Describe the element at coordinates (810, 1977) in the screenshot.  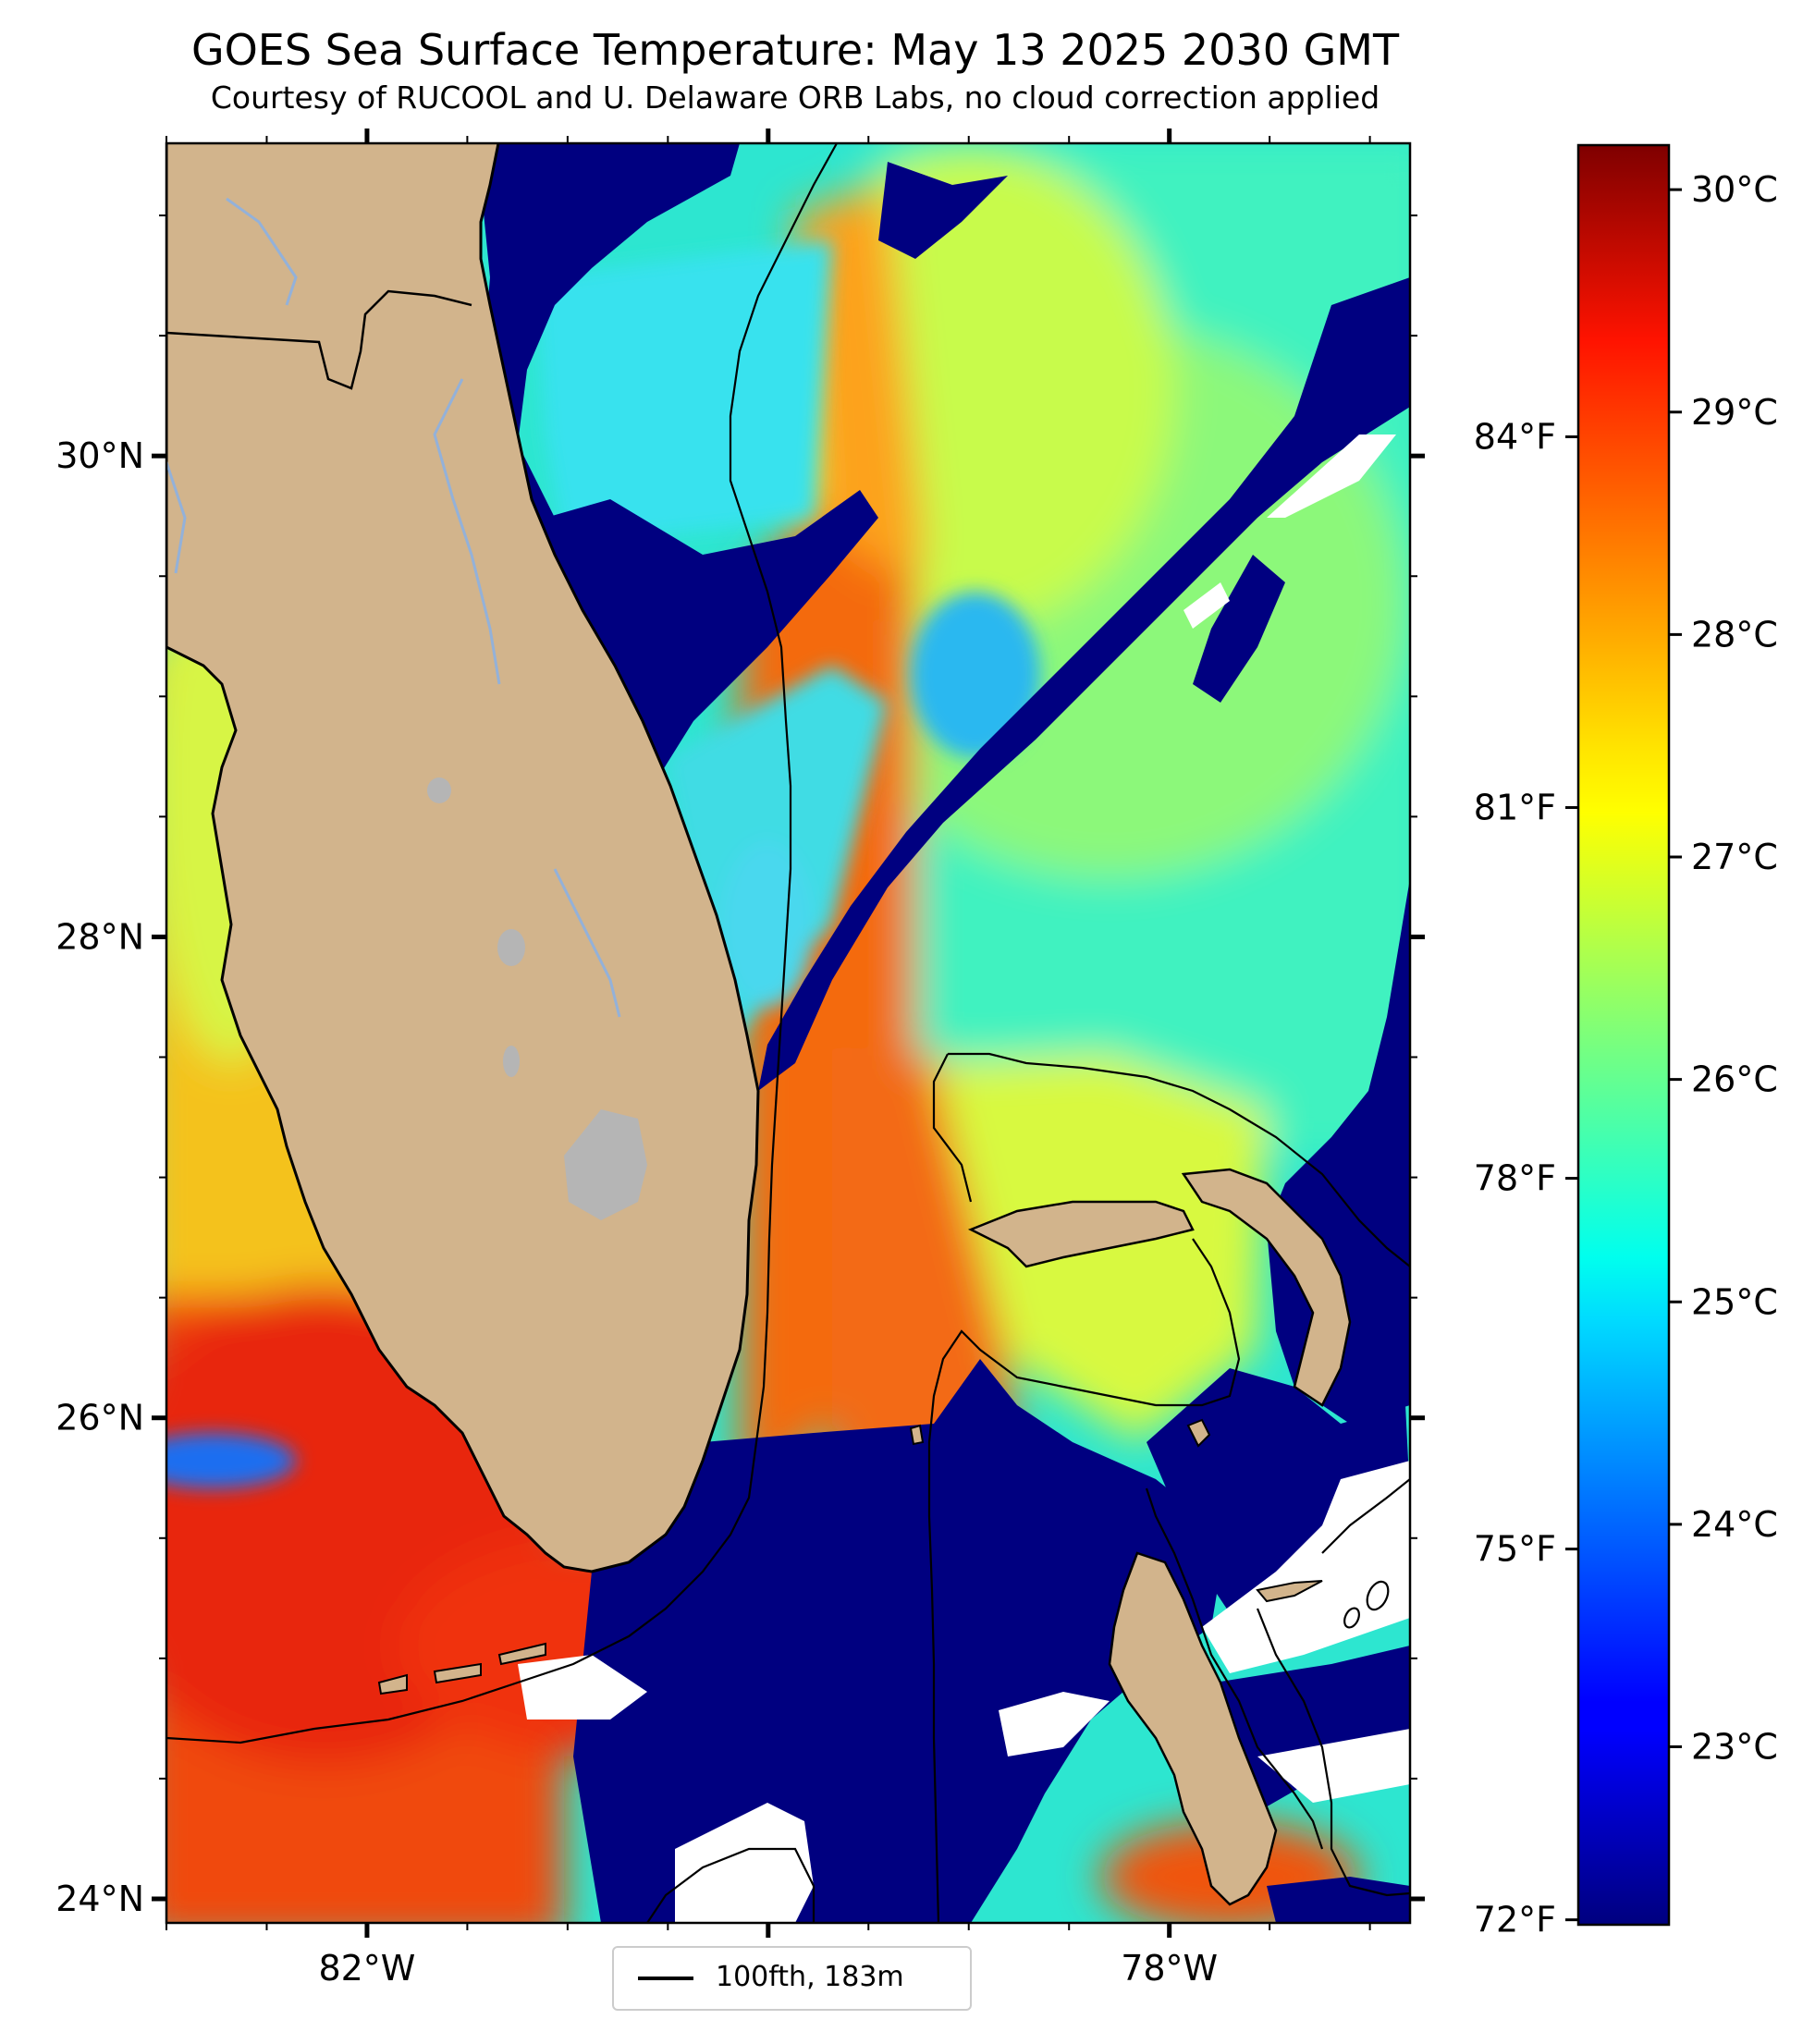
I see `legend-label: 100fth, 183m` at that location.